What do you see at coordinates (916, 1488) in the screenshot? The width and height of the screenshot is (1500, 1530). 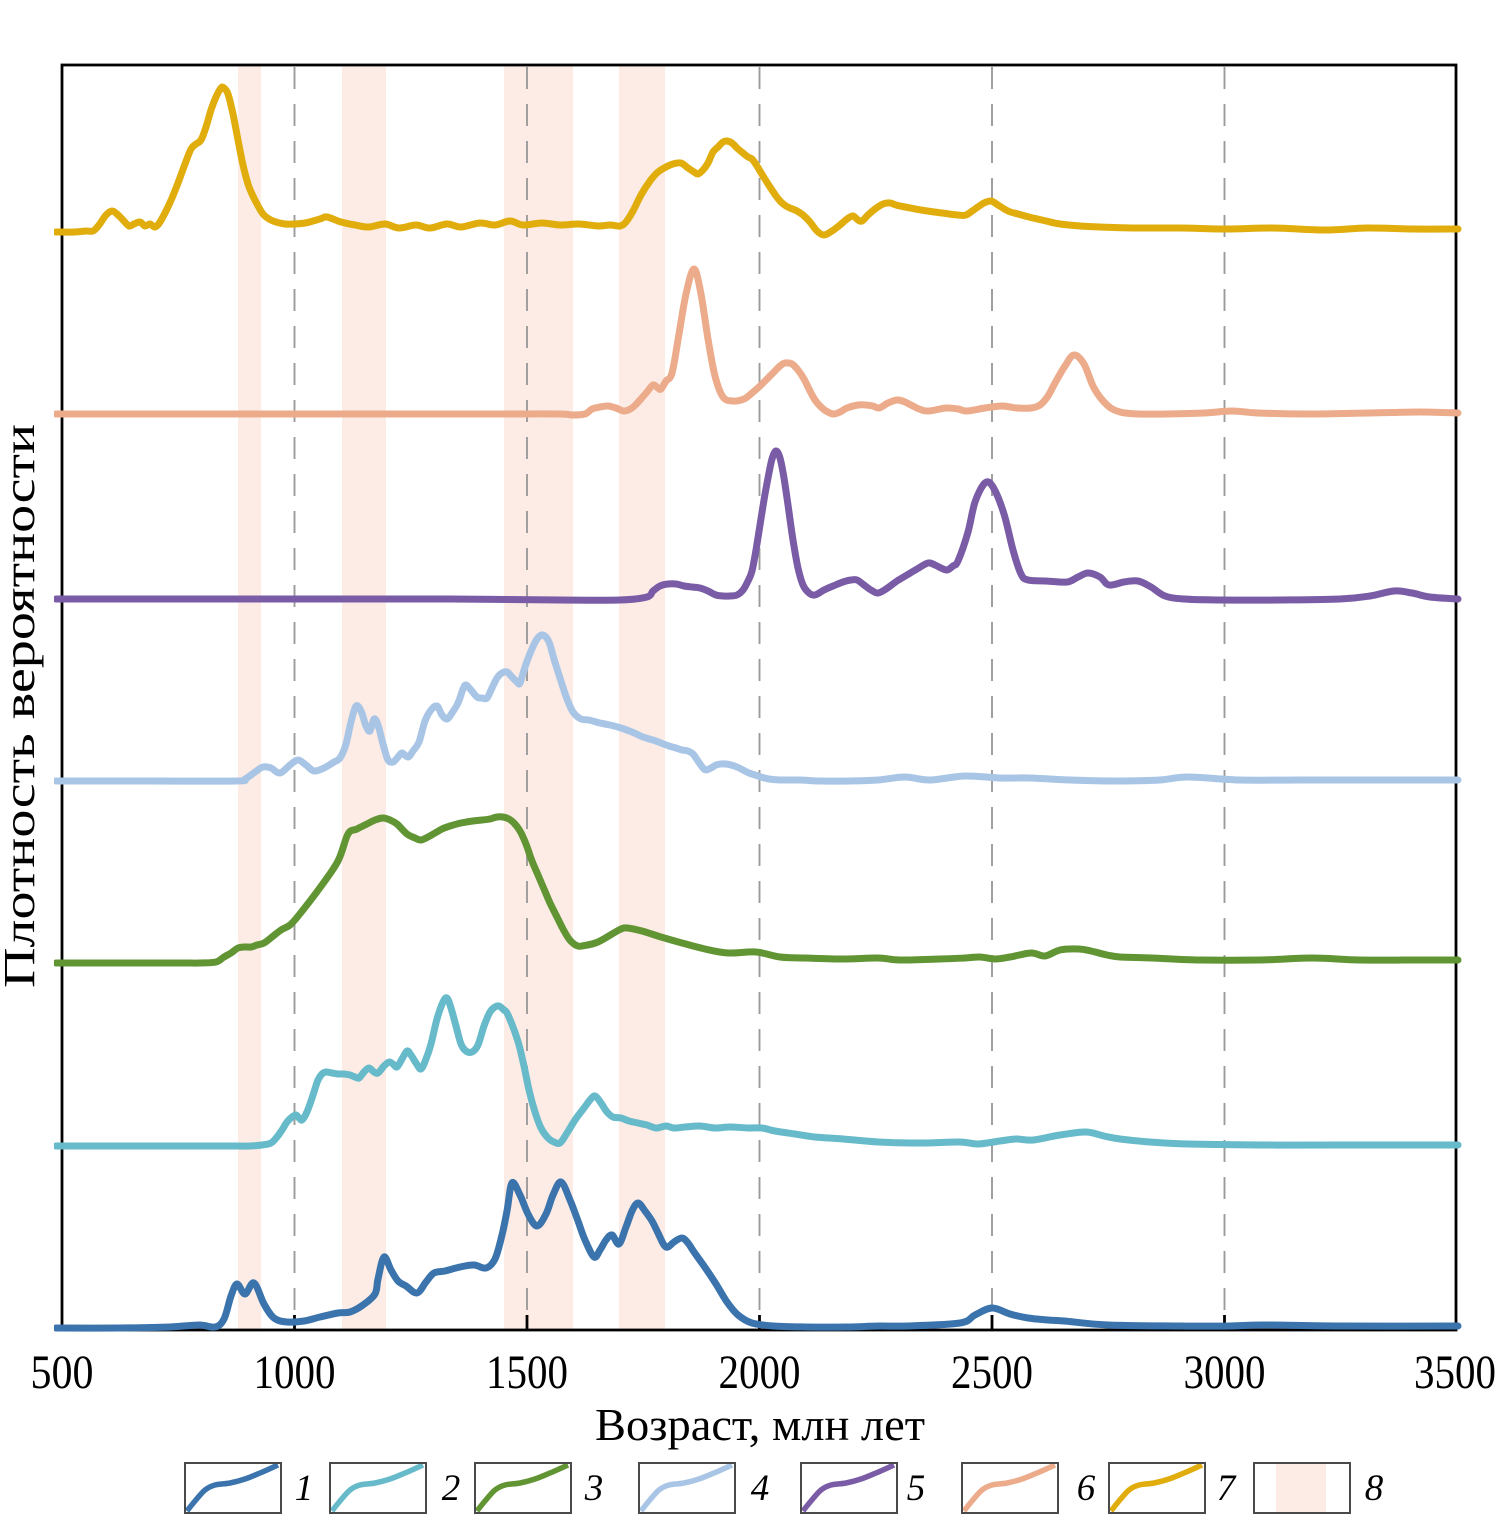 I see `svg-text: 5` at bounding box center [916, 1488].